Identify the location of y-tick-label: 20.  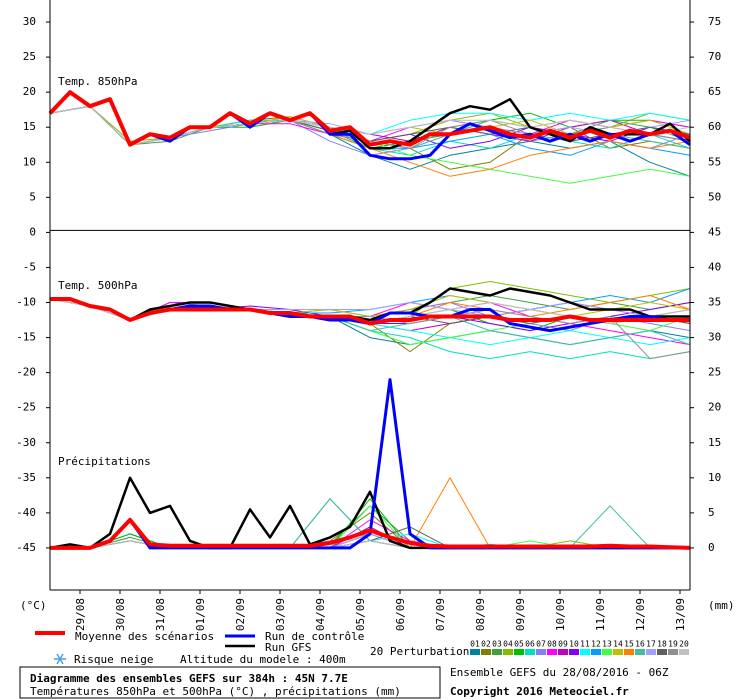
(29, 91).